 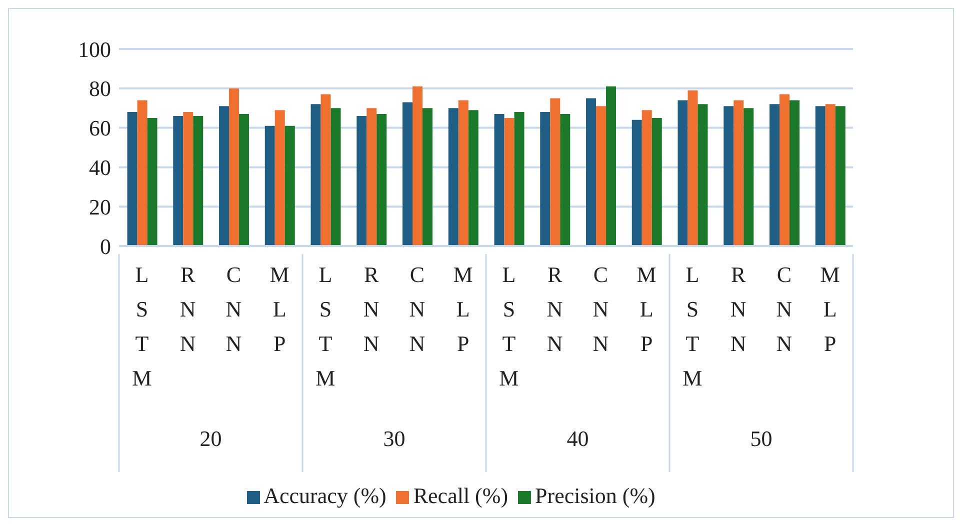 What do you see at coordinates (100, 167) in the screenshot?
I see `y-tick-label: 40` at bounding box center [100, 167].